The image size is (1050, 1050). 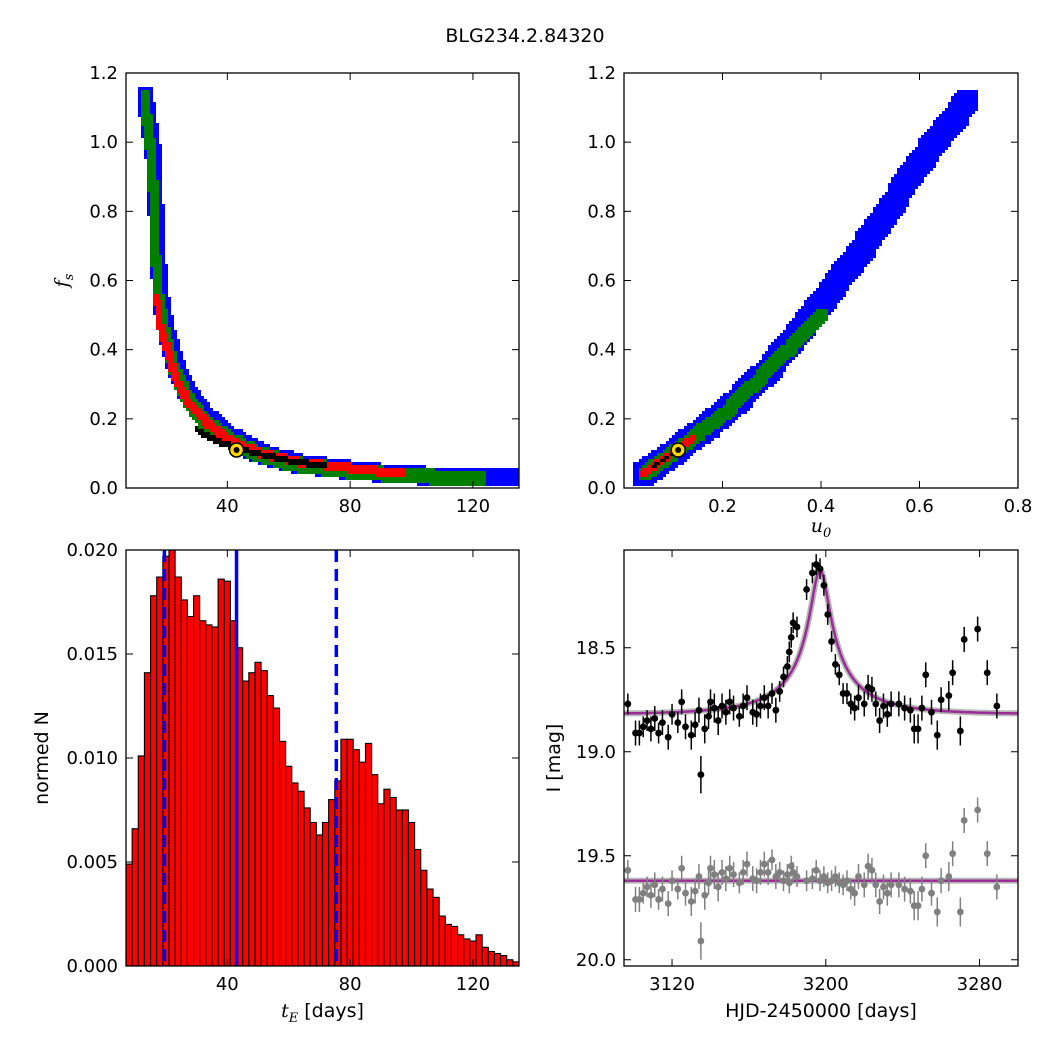 I want to click on y-tick-label: 18.5, so click(x=596, y=648).